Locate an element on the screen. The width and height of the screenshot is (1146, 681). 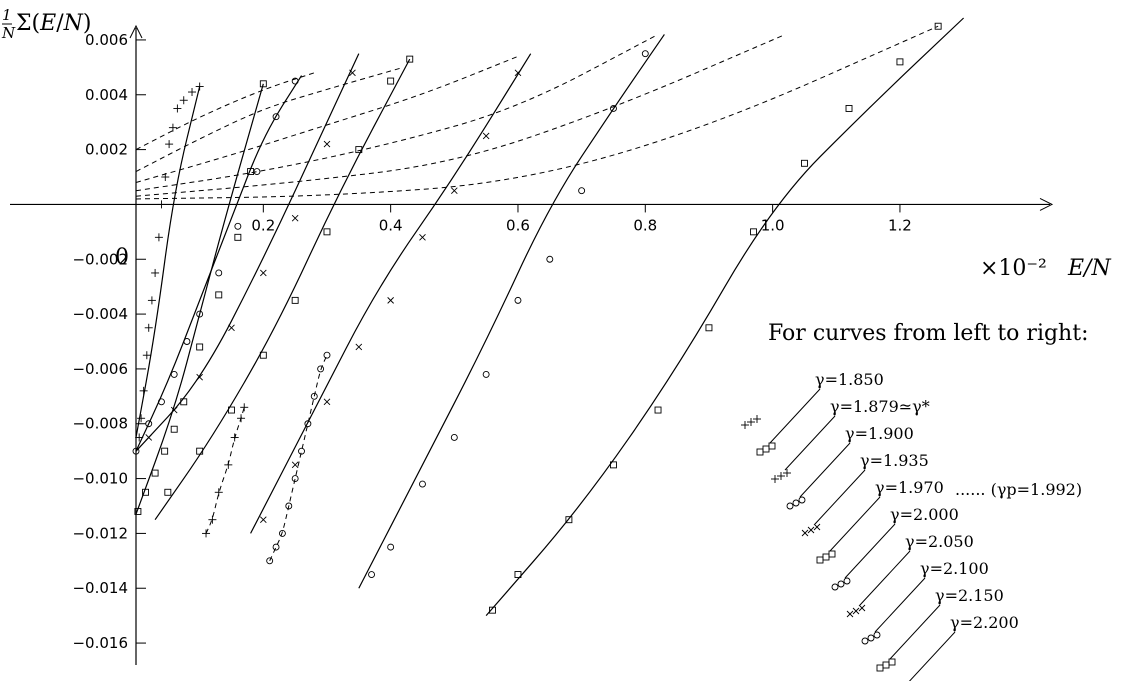
y-tick-label: −0.006 is located at coordinates (100, 369).